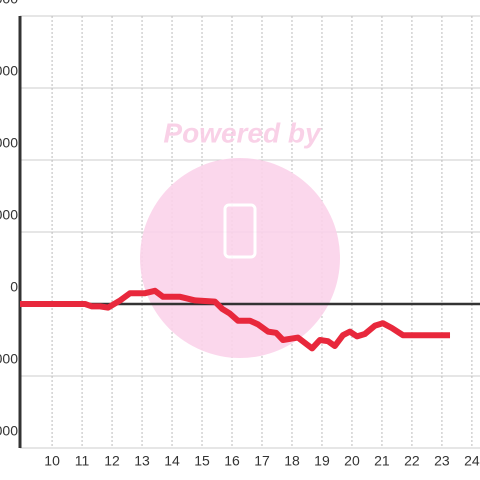  What do you see at coordinates (412, 461) in the screenshot?
I see `x-tick-label: 22` at bounding box center [412, 461].